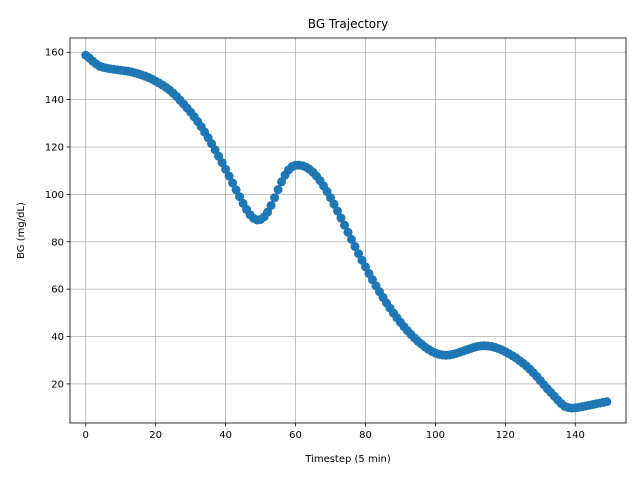 The width and height of the screenshot is (640, 480). I want to click on x-tick-label: 60, so click(295, 435).